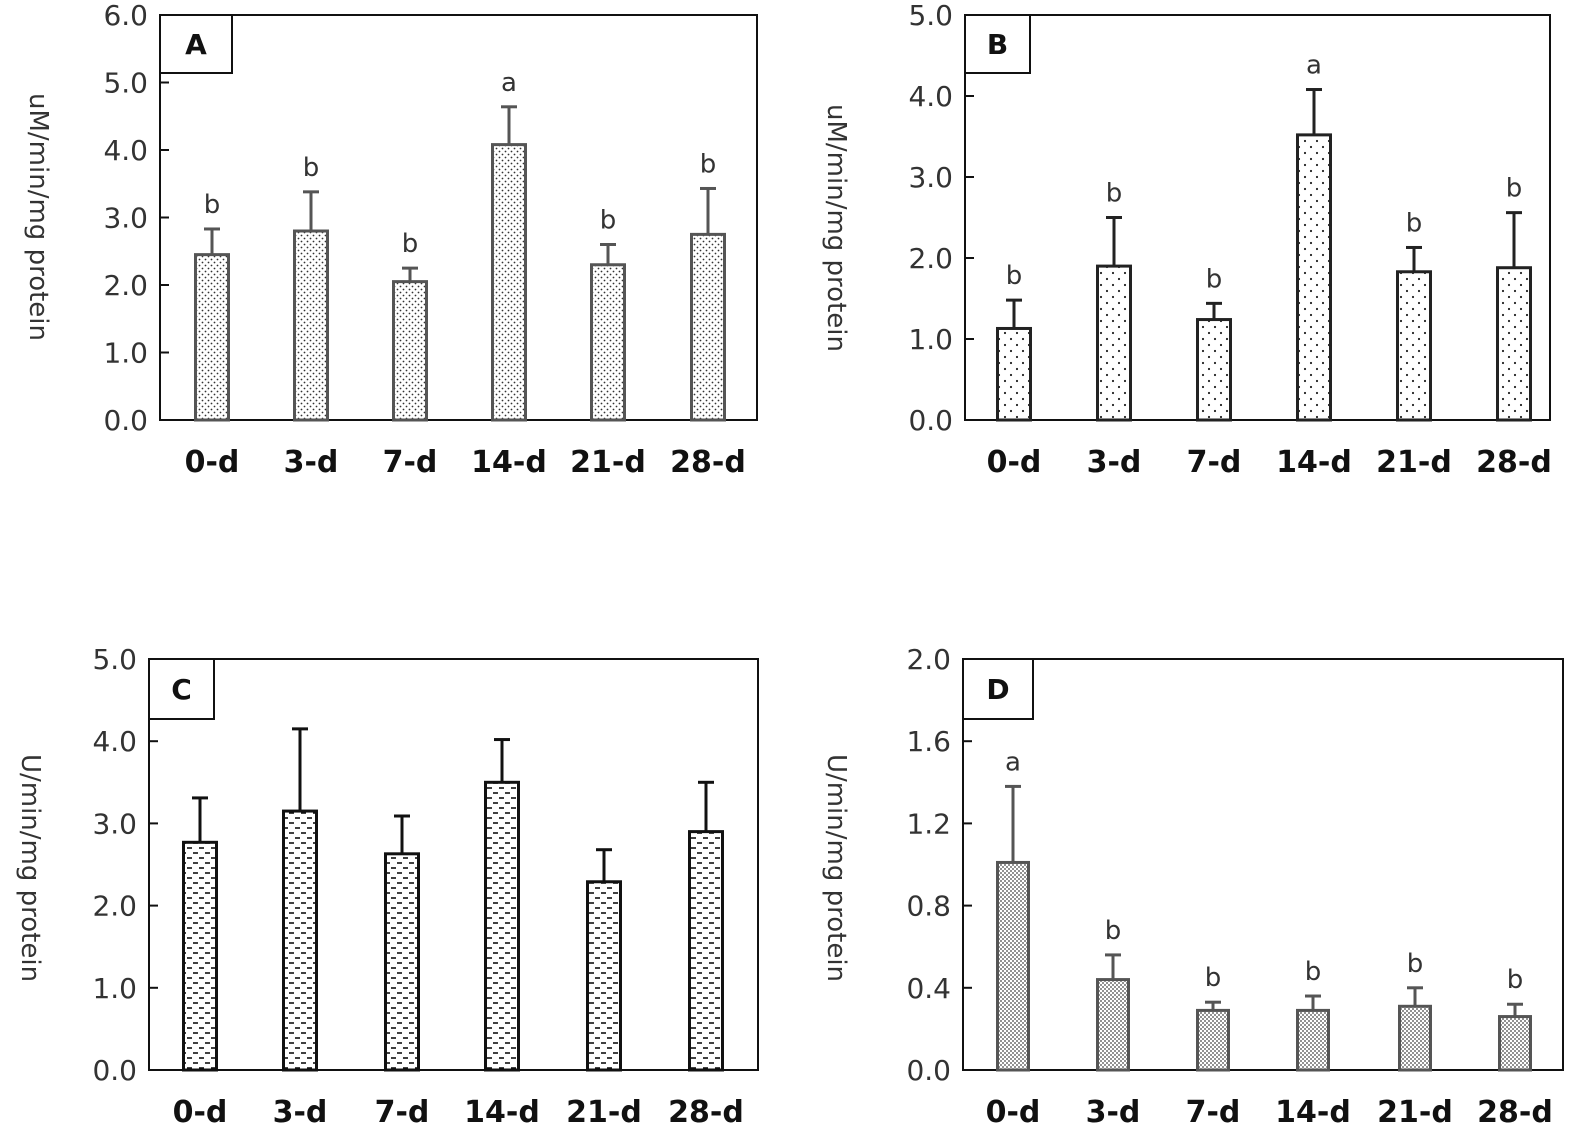 This screenshot has height=1148, width=1589. I want to click on x-tick-label-a-7-d: 7-d, so click(410, 462).